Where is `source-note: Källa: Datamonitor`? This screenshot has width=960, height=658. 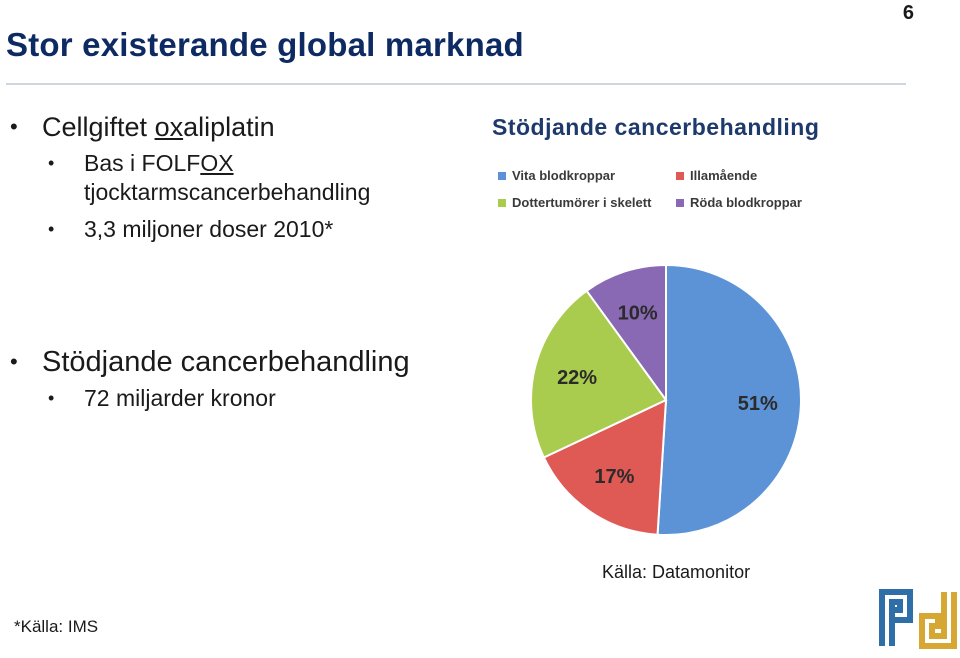 source-note: Källa: Datamonitor is located at coordinates (676, 572).